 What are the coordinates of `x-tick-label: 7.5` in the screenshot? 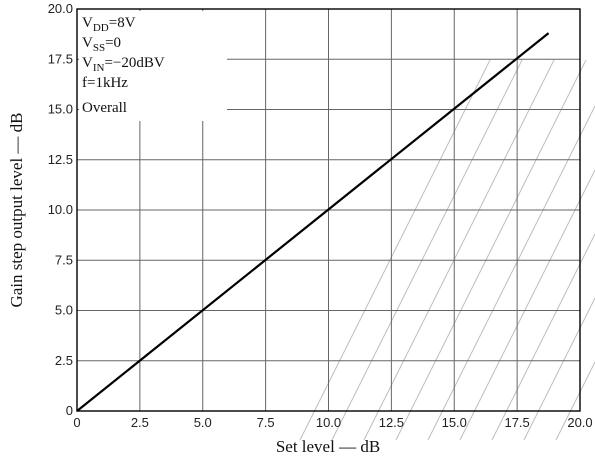 It's located at (266, 422).